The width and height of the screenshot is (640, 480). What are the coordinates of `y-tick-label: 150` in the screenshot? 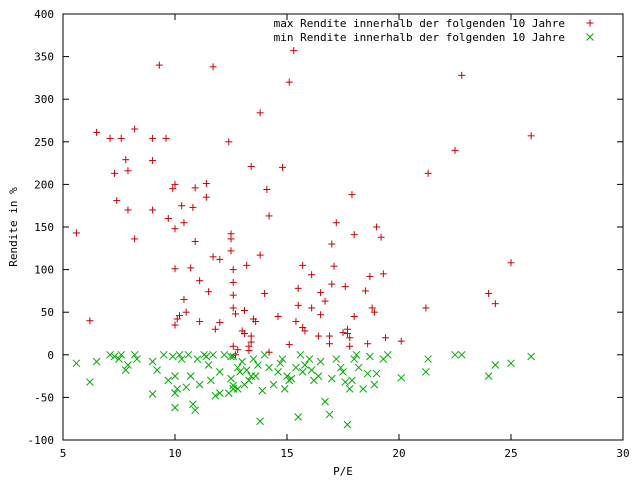 It's located at (44, 227).